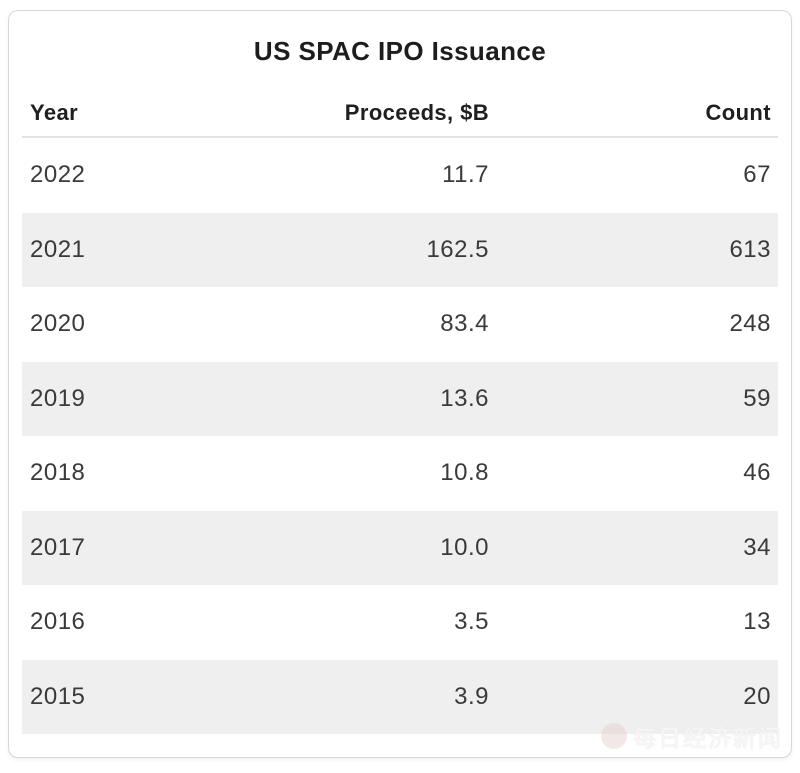 The image size is (800, 773). What do you see at coordinates (757, 622) in the screenshot?
I see `count-cell: 13` at bounding box center [757, 622].